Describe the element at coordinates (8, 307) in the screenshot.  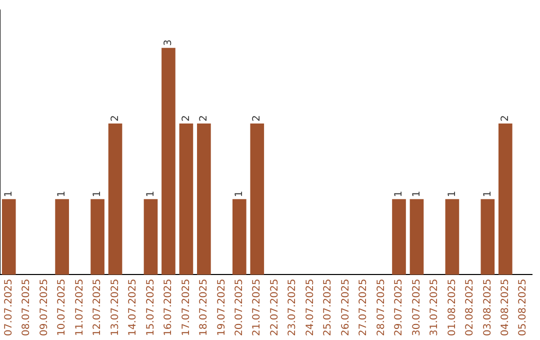
I see `x-tick-label: 07.07.2025` at that location.